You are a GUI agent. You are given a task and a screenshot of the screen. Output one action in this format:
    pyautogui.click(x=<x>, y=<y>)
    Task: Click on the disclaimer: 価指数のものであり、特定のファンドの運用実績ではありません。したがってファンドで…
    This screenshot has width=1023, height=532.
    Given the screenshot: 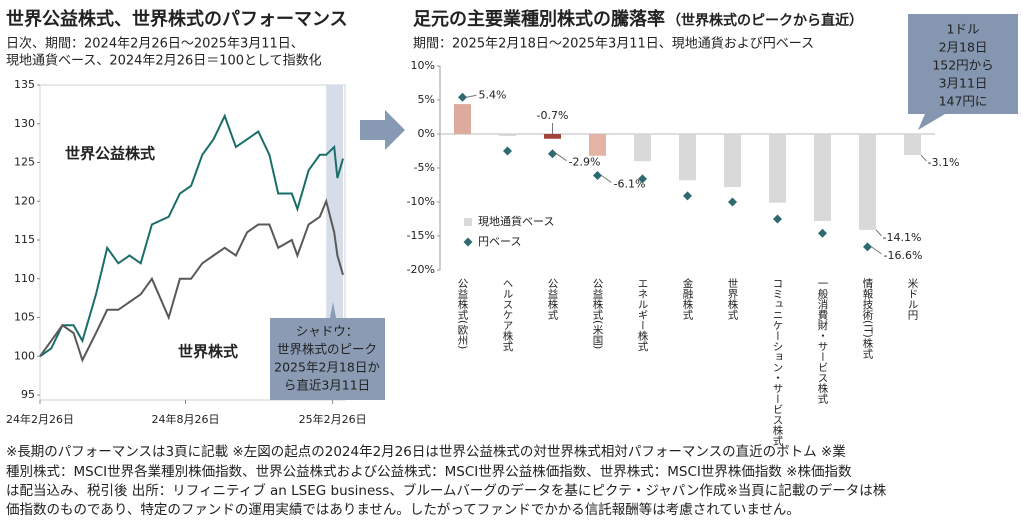 What is the action you would take?
    pyautogui.click(x=403, y=509)
    